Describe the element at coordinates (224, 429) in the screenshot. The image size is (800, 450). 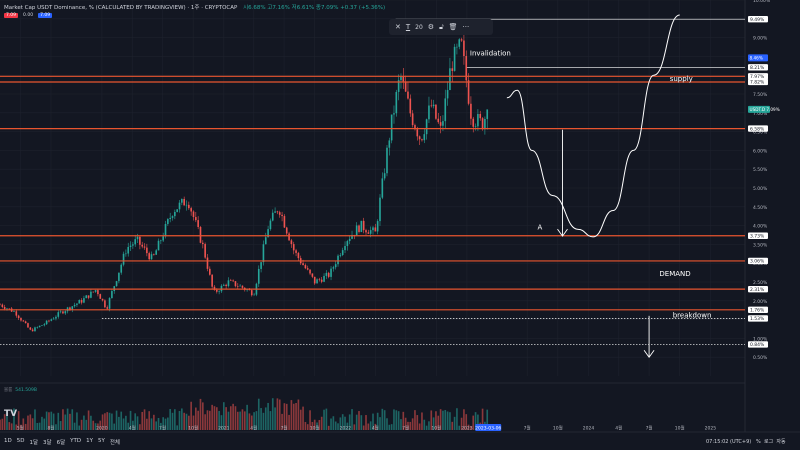
I see `x-tick-label: 2021` at that location.